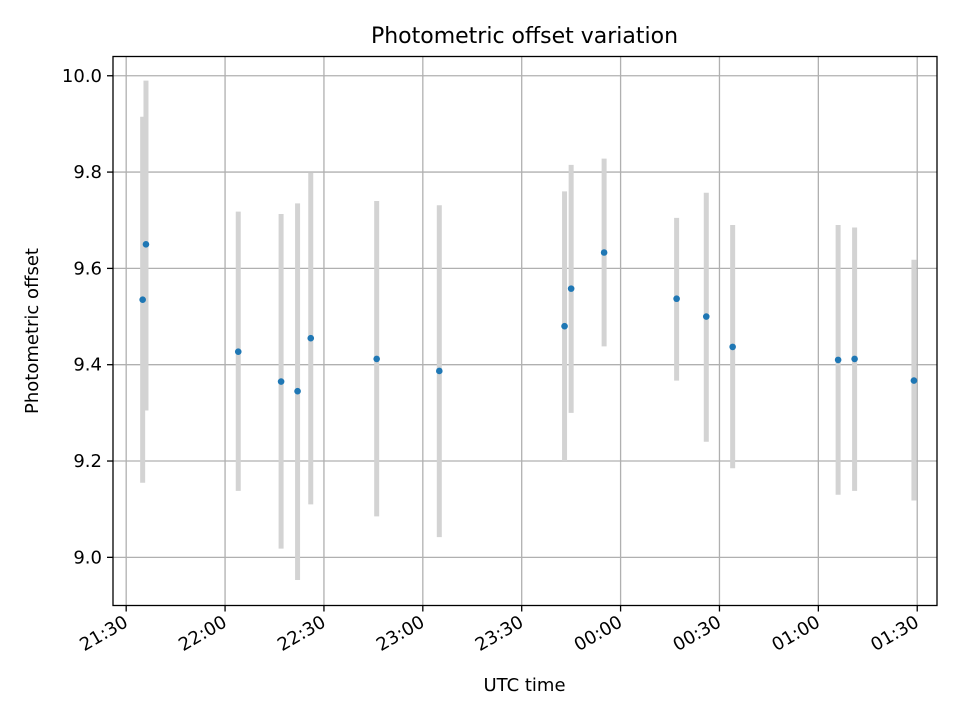 This screenshot has height=720, width=960. What do you see at coordinates (87, 557) in the screenshot?
I see `y-tick-label: 9.0` at bounding box center [87, 557].